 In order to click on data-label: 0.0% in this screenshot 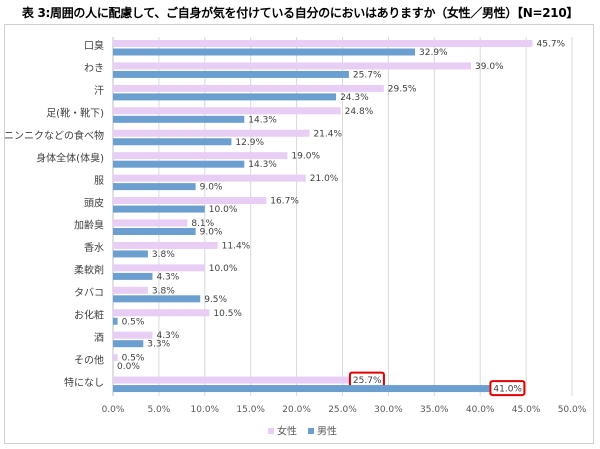, I will do `click(128, 367)`.